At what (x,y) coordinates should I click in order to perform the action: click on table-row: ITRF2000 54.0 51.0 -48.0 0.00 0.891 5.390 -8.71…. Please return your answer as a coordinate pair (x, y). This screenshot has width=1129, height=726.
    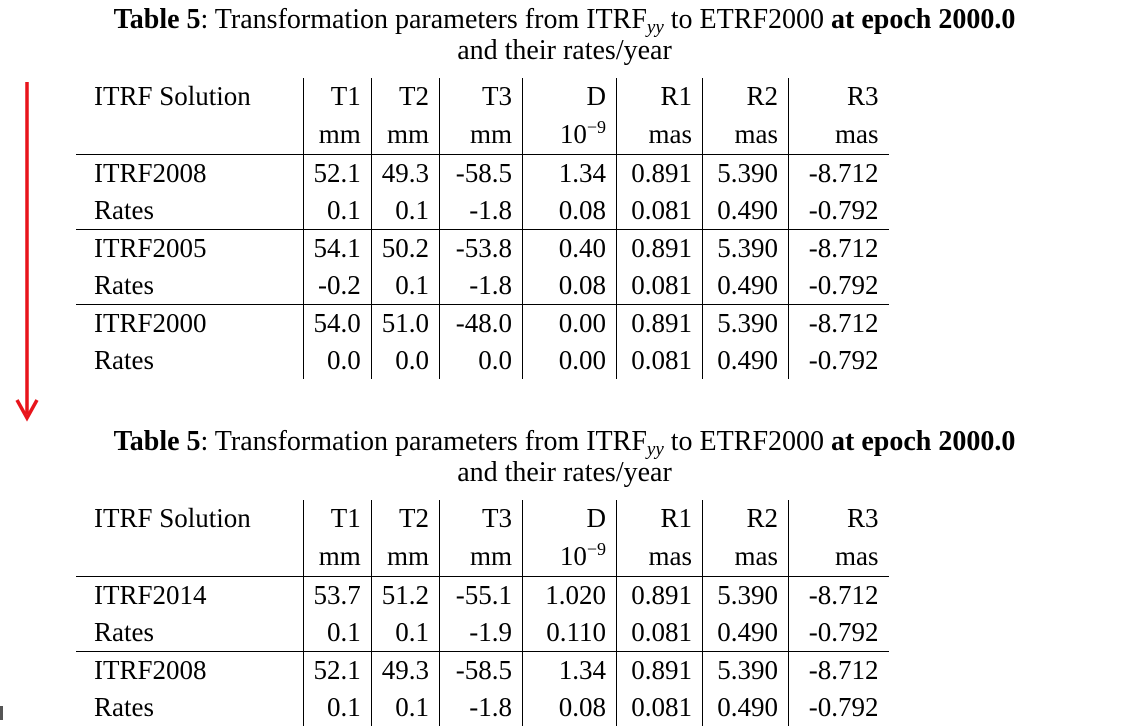
    Looking at the image, I should click on (482, 323).